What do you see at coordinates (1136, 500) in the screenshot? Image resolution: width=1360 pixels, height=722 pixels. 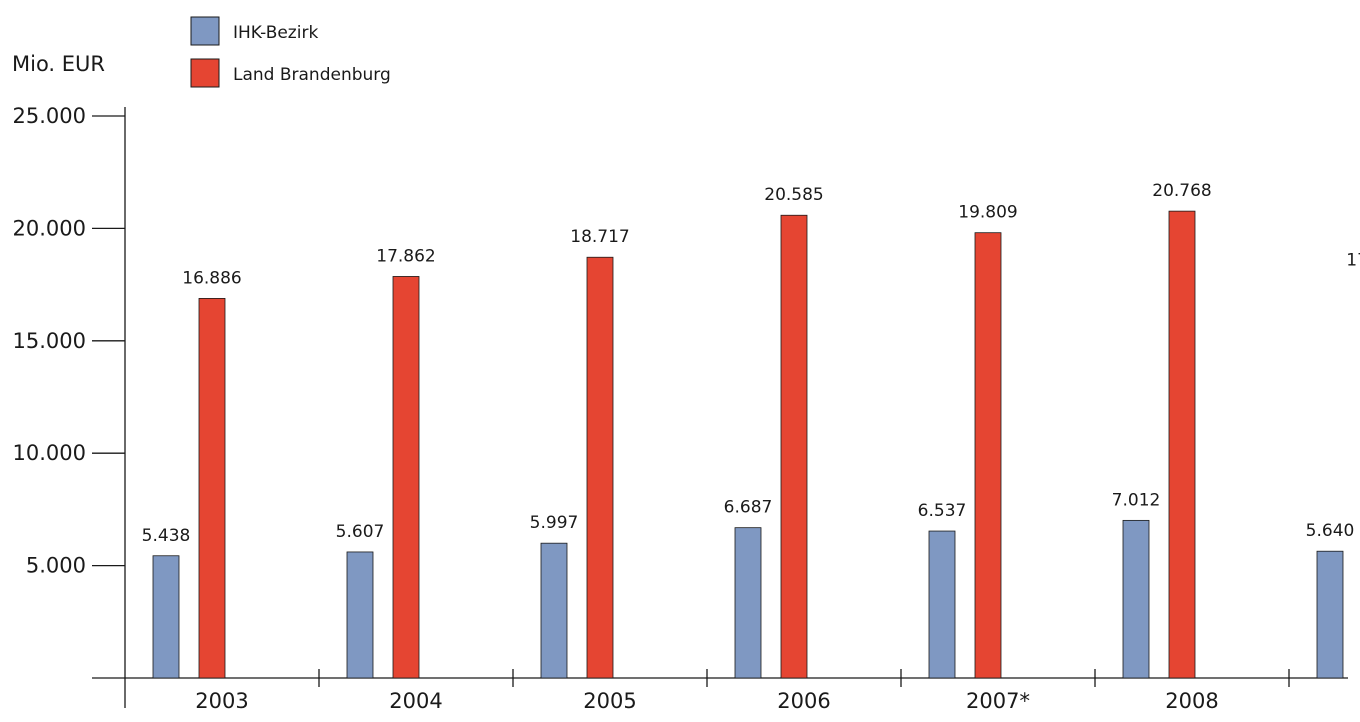 I see `value-label: 7.012` at bounding box center [1136, 500].